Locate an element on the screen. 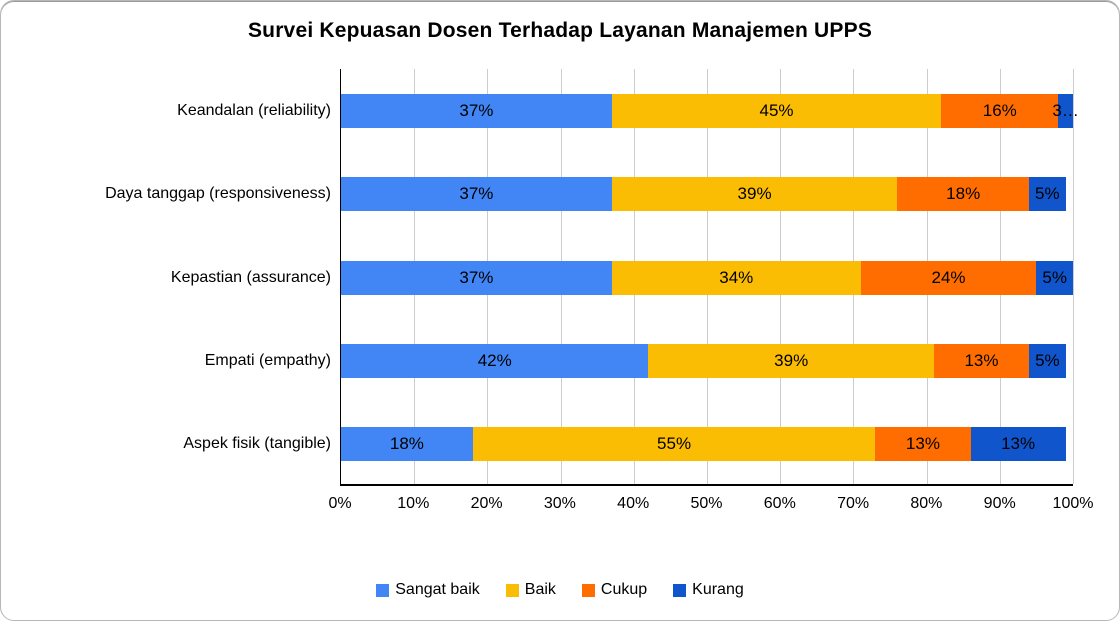 This screenshot has width=1120, height=621. bar-value-label: 34% is located at coordinates (736, 277).